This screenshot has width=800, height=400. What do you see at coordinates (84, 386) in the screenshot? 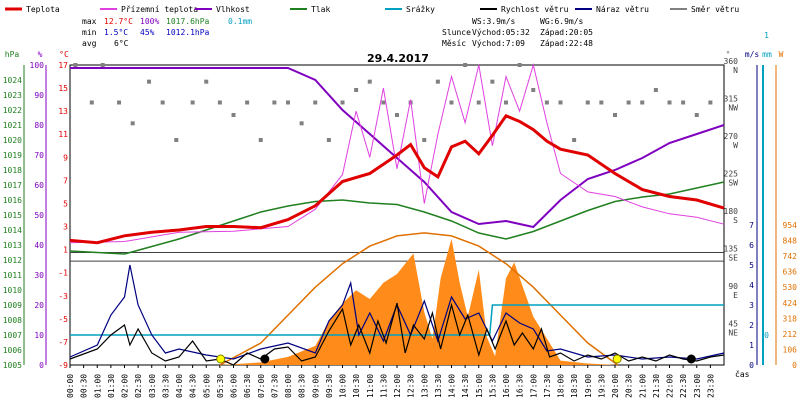
I see `x-tick-00:30: 00:30` at bounding box center [84, 386].